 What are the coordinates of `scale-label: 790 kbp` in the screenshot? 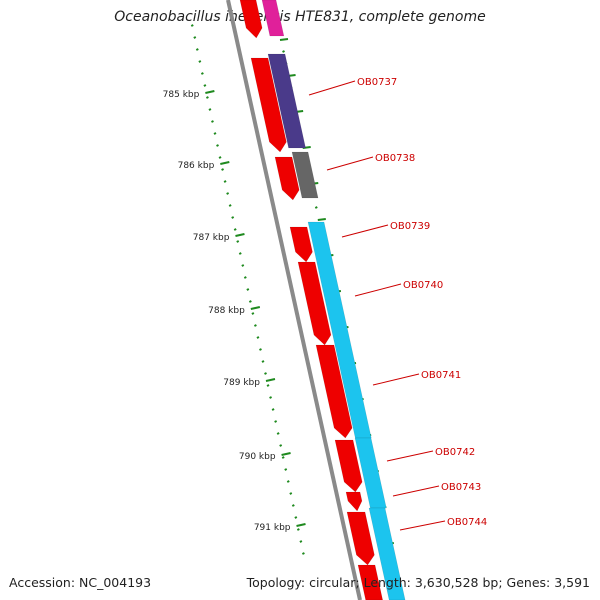 It's located at (257, 457).